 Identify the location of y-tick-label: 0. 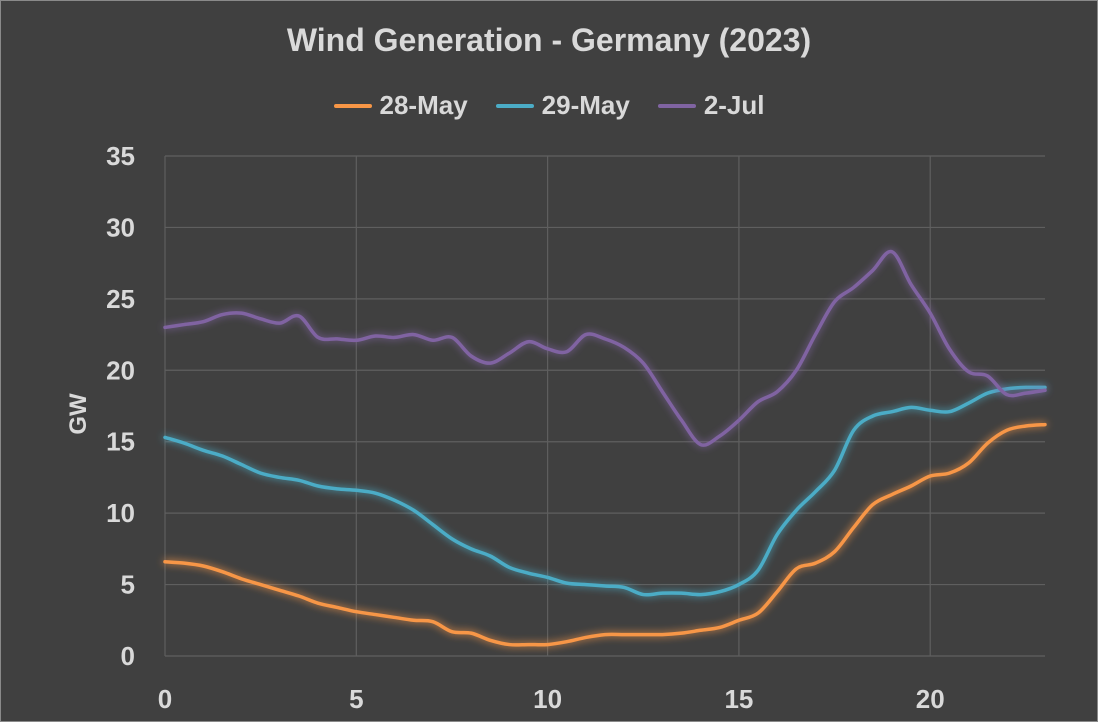
(128, 656).